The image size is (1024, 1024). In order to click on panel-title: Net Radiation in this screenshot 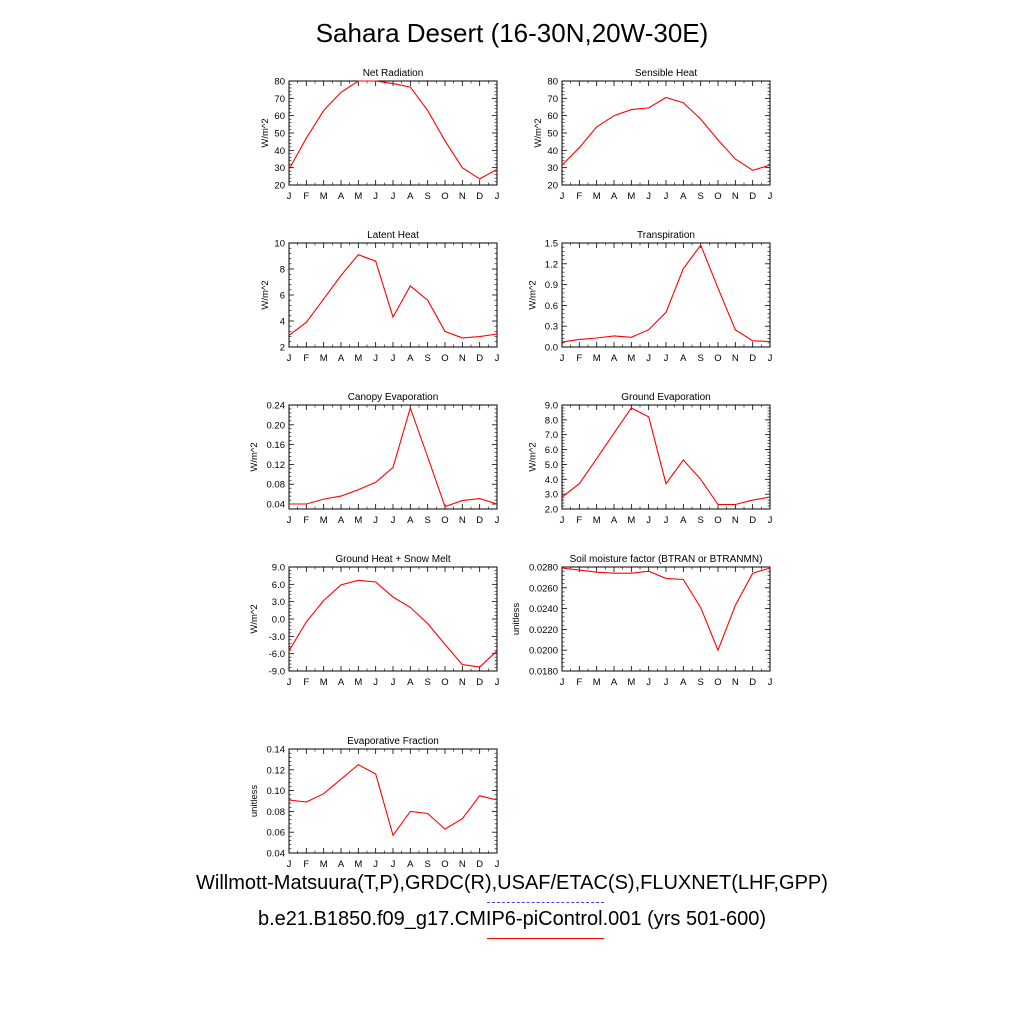, I will do `click(393, 73)`.